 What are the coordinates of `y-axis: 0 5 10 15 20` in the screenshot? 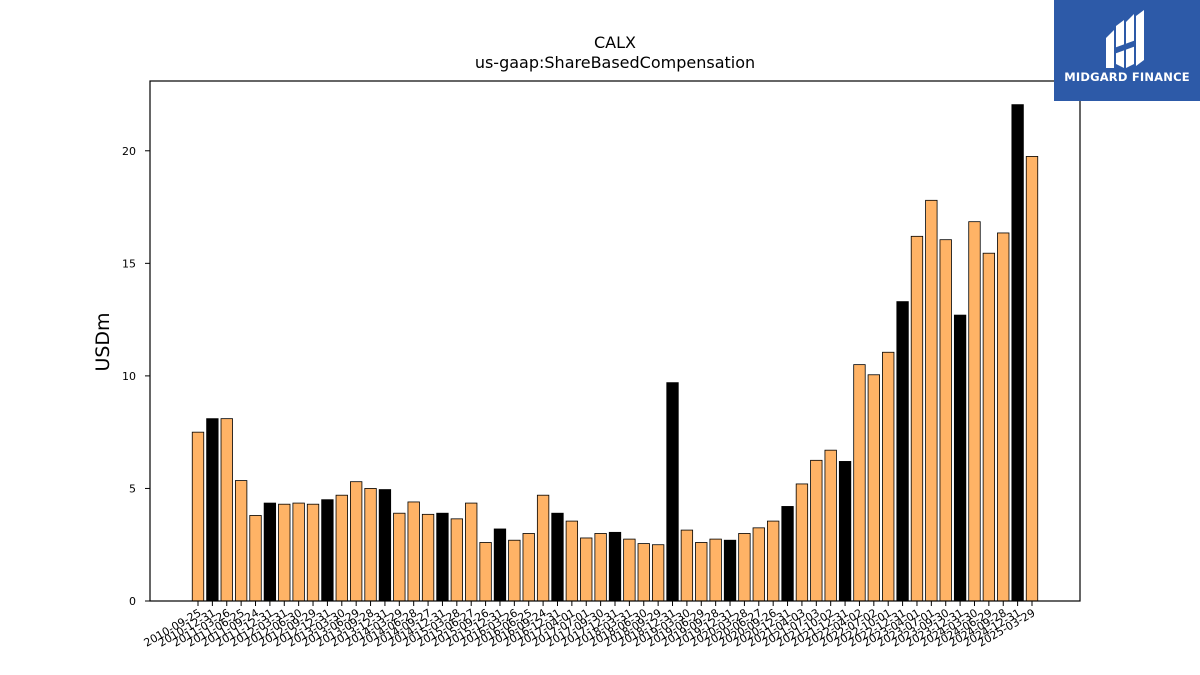 It's located at (136, 376).